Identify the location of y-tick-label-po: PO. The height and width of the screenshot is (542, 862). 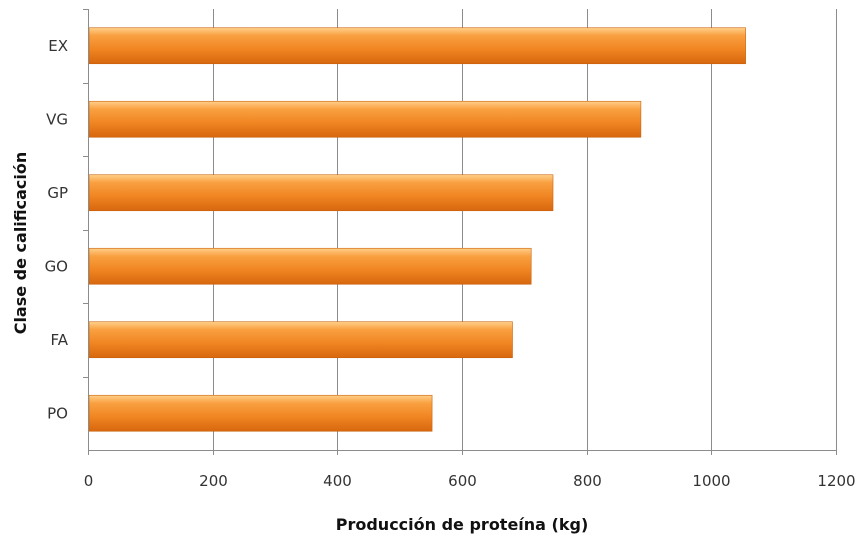
(57, 413).